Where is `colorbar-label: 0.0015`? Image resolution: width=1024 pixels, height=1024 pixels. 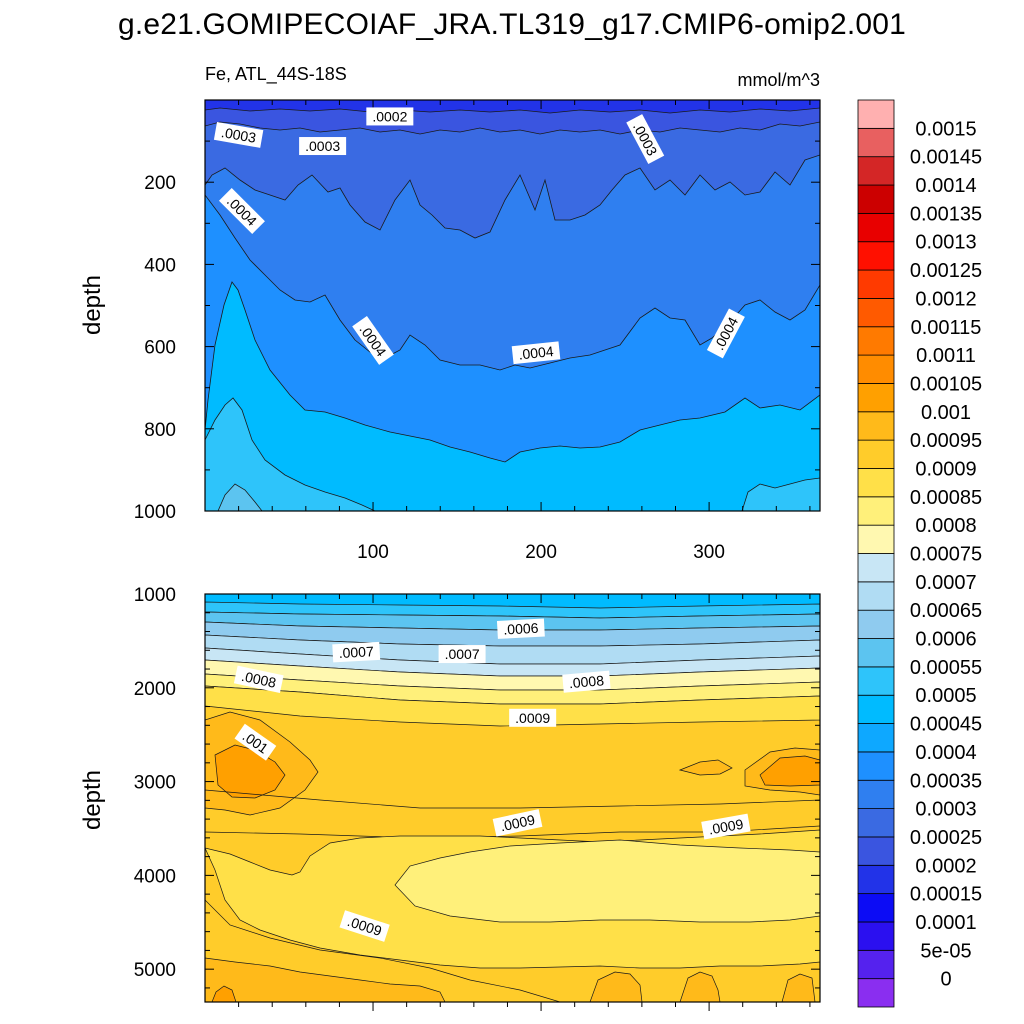
colorbar-label: 0.0015 is located at coordinates (945, 129).